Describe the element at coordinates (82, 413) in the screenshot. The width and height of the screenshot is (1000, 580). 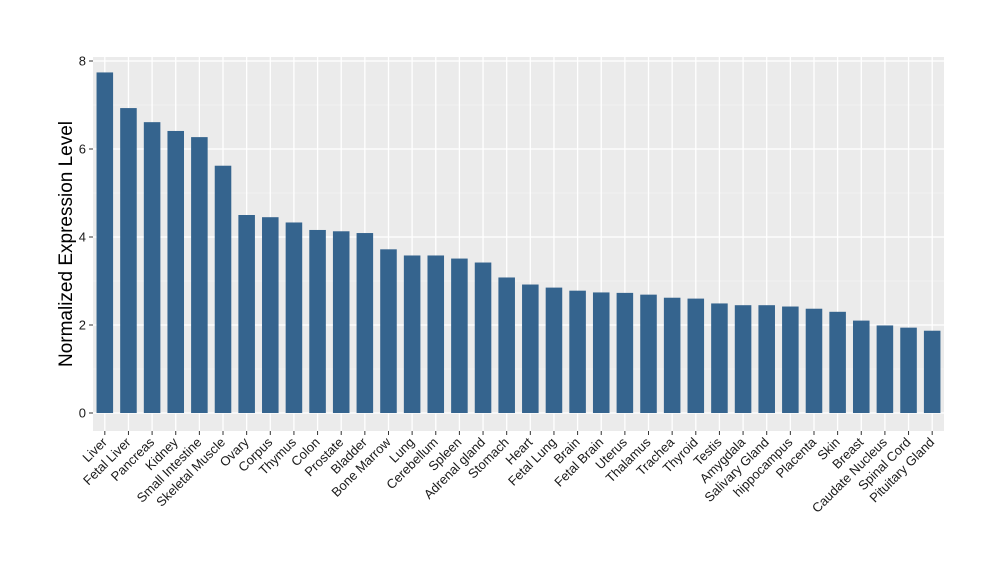
I see `y-tick-label: 0` at that location.